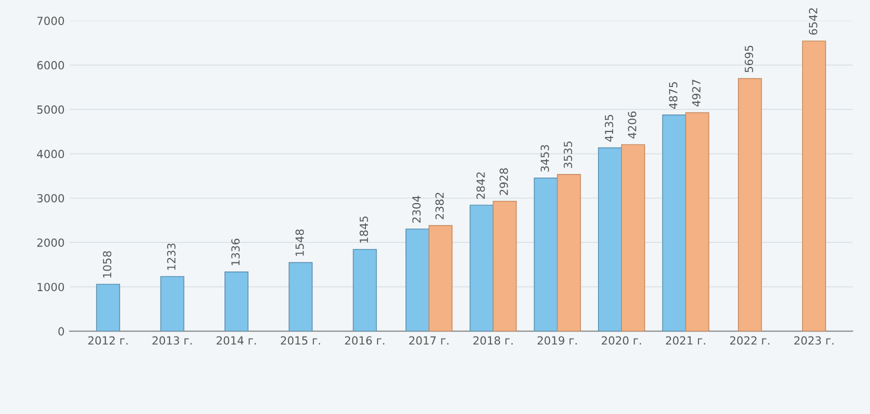  I want to click on x-tick-label: 2021 г., so click(686, 340).